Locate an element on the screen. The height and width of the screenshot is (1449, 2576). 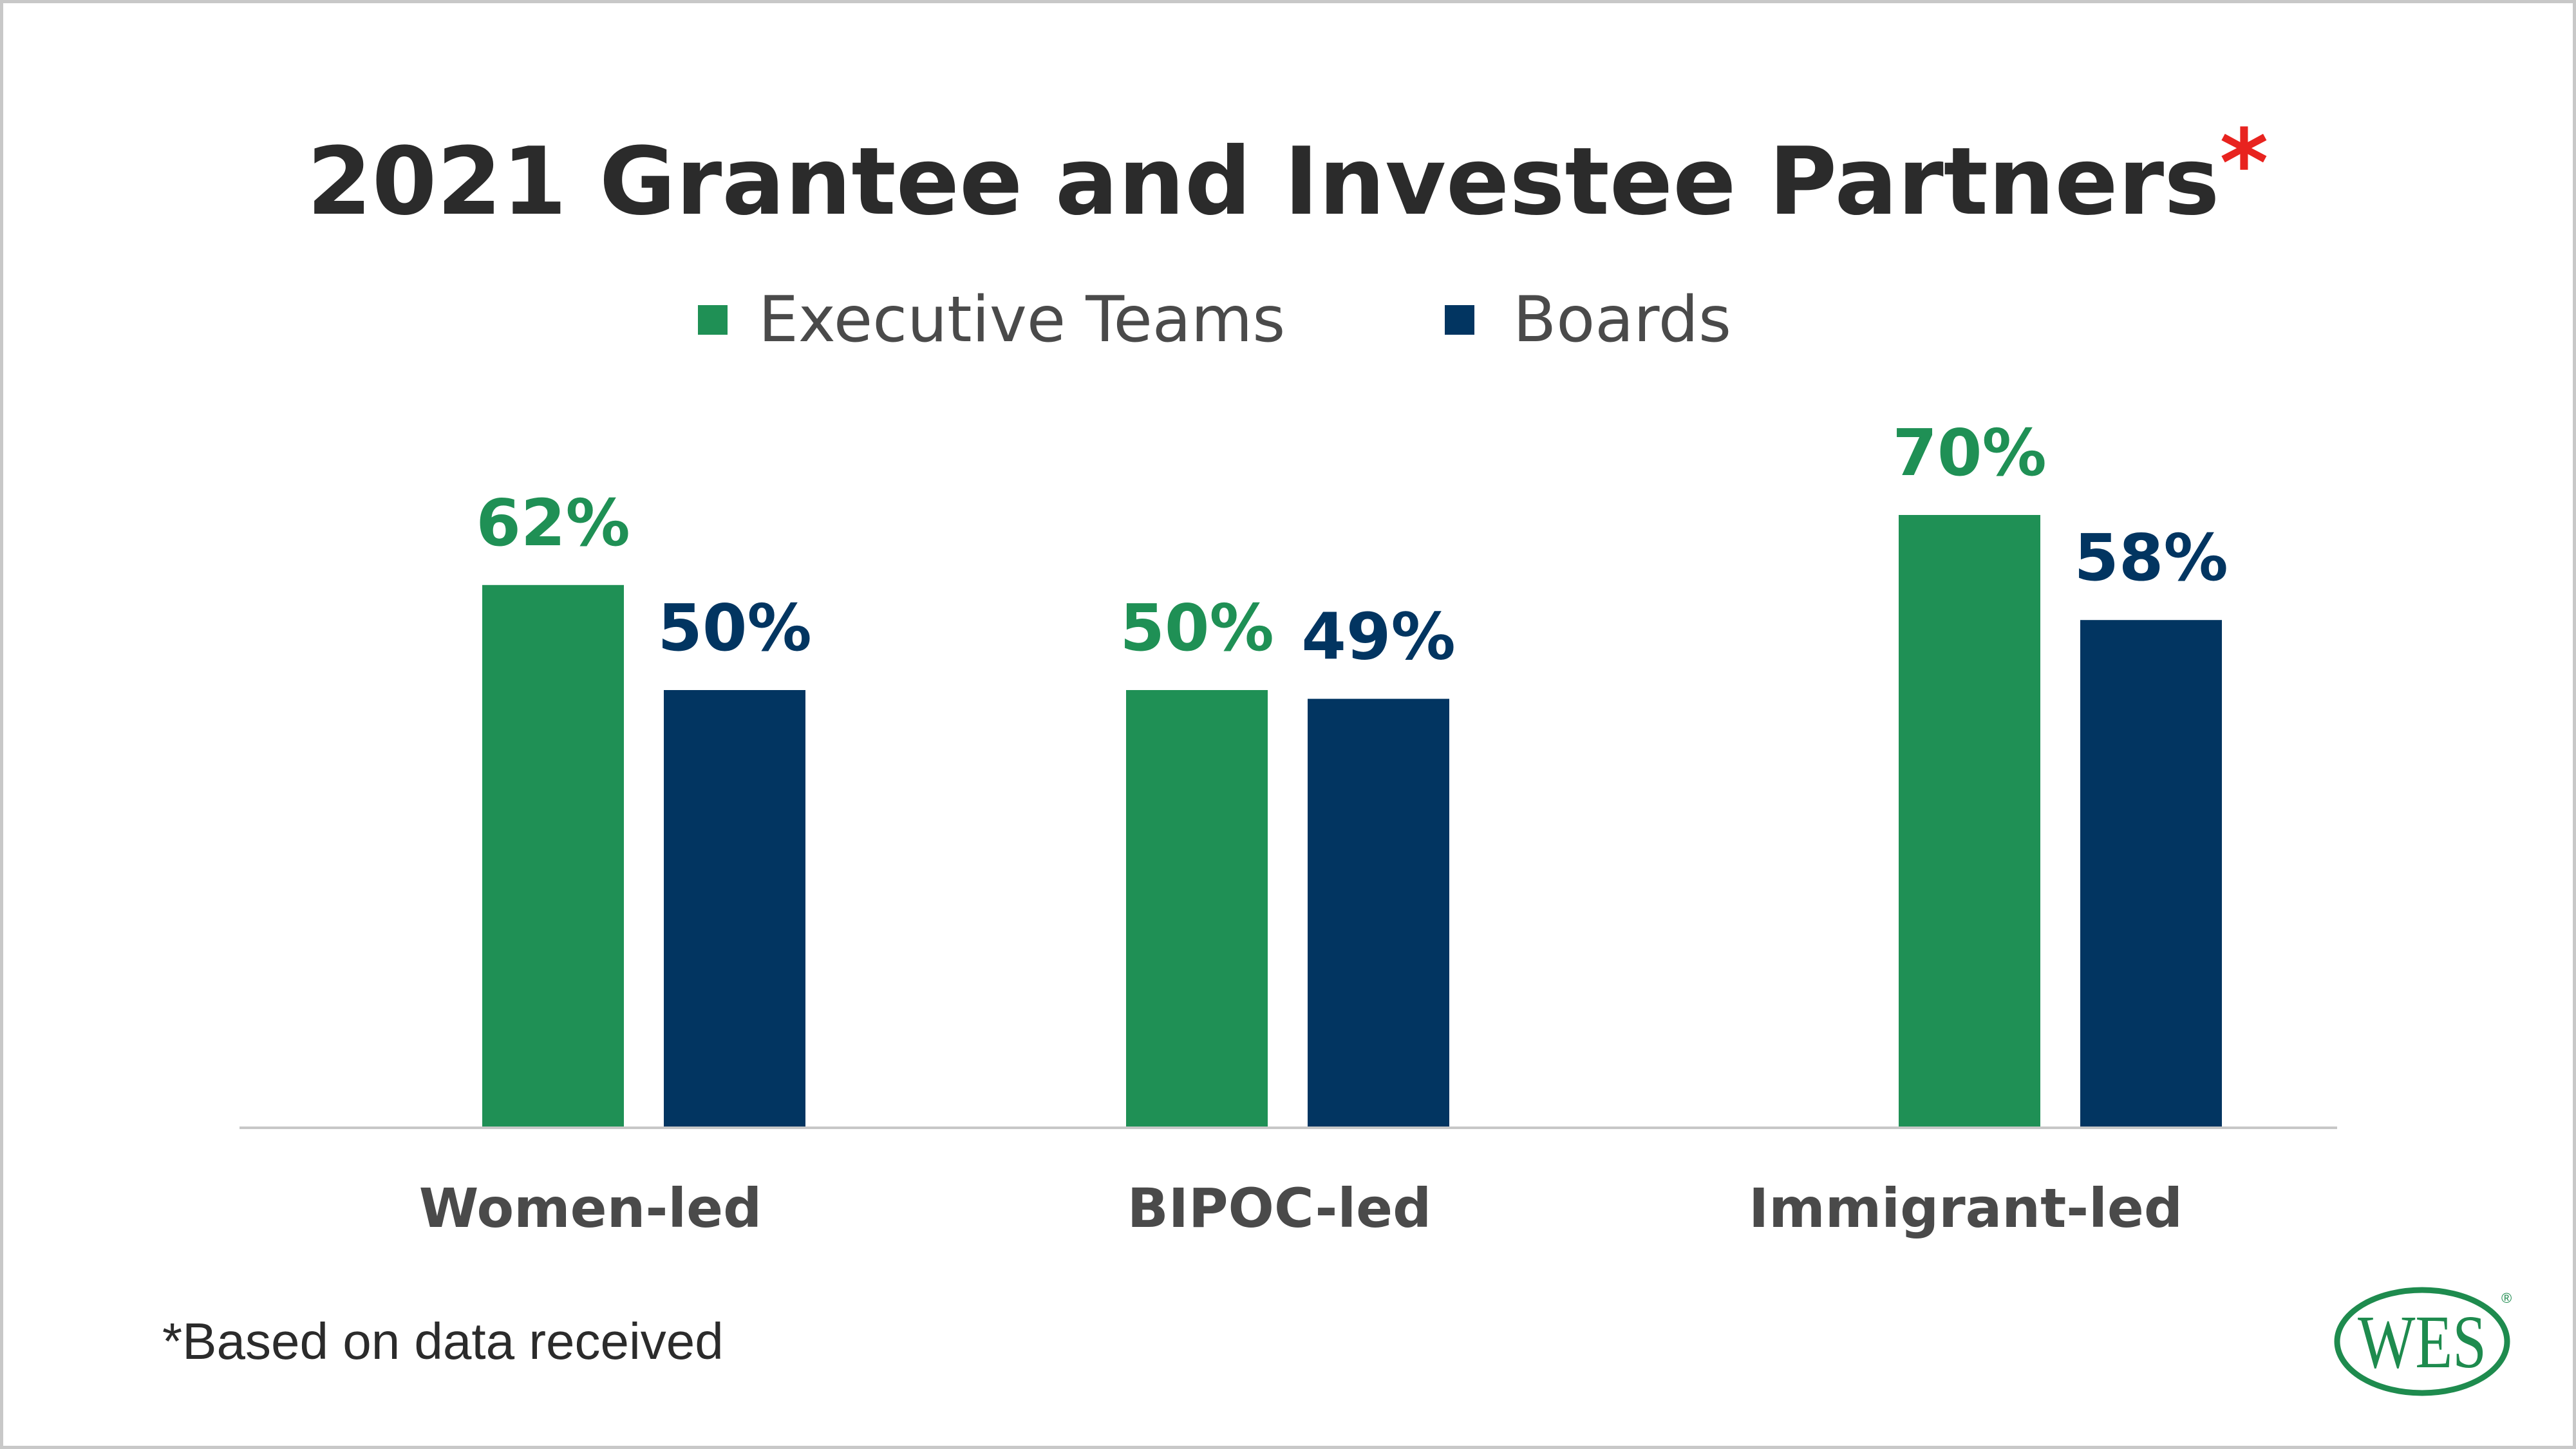
chart-title: 2021 Grantee and Investee Partners* is located at coordinates (1288, 172).